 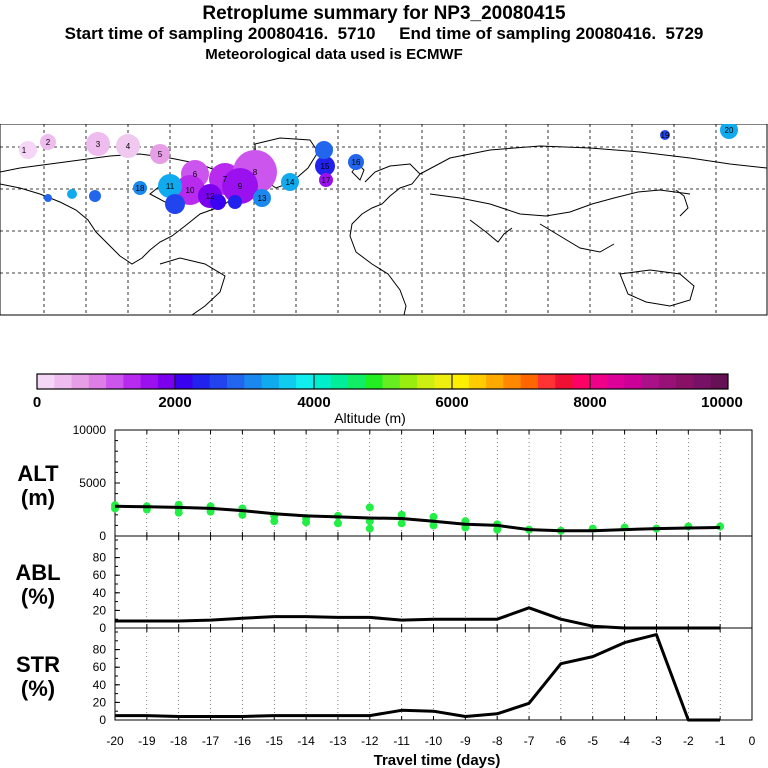 What do you see at coordinates (434, 741) in the screenshot?
I see `x-tick-label: -10` at bounding box center [434, 741].